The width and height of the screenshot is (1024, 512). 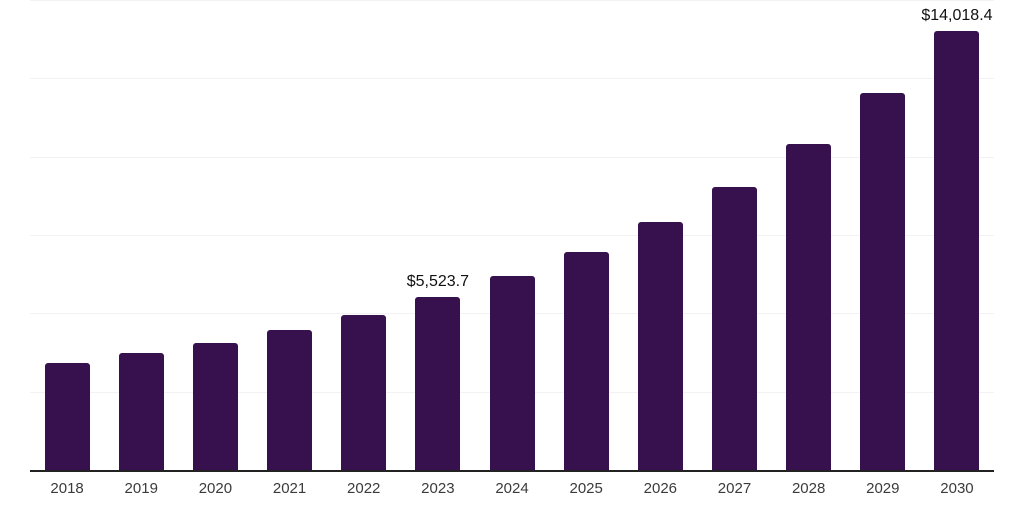 I want to click on x-tick-label-2023: 2023, so click(x=438, y=488).